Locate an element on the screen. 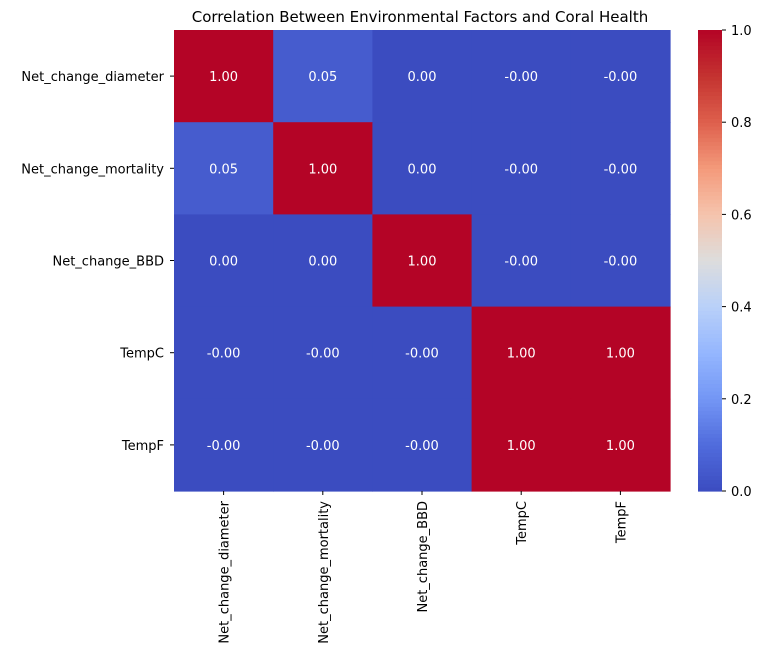 The image size is (764, 664). y-tick-label: Net_change_mortality is located at coordinates (92, 169).